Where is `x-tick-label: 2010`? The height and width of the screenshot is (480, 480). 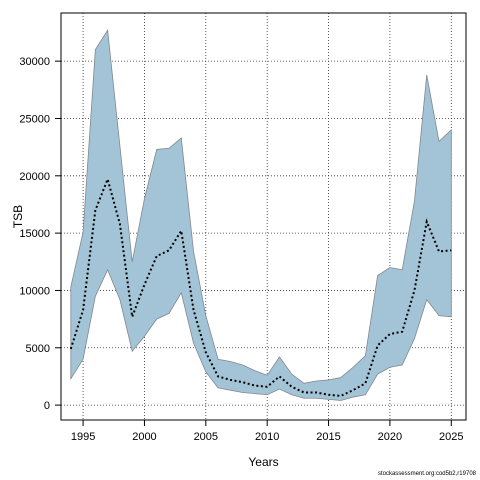
x-tick-label: 2010 is located at coordinates (267, 437).